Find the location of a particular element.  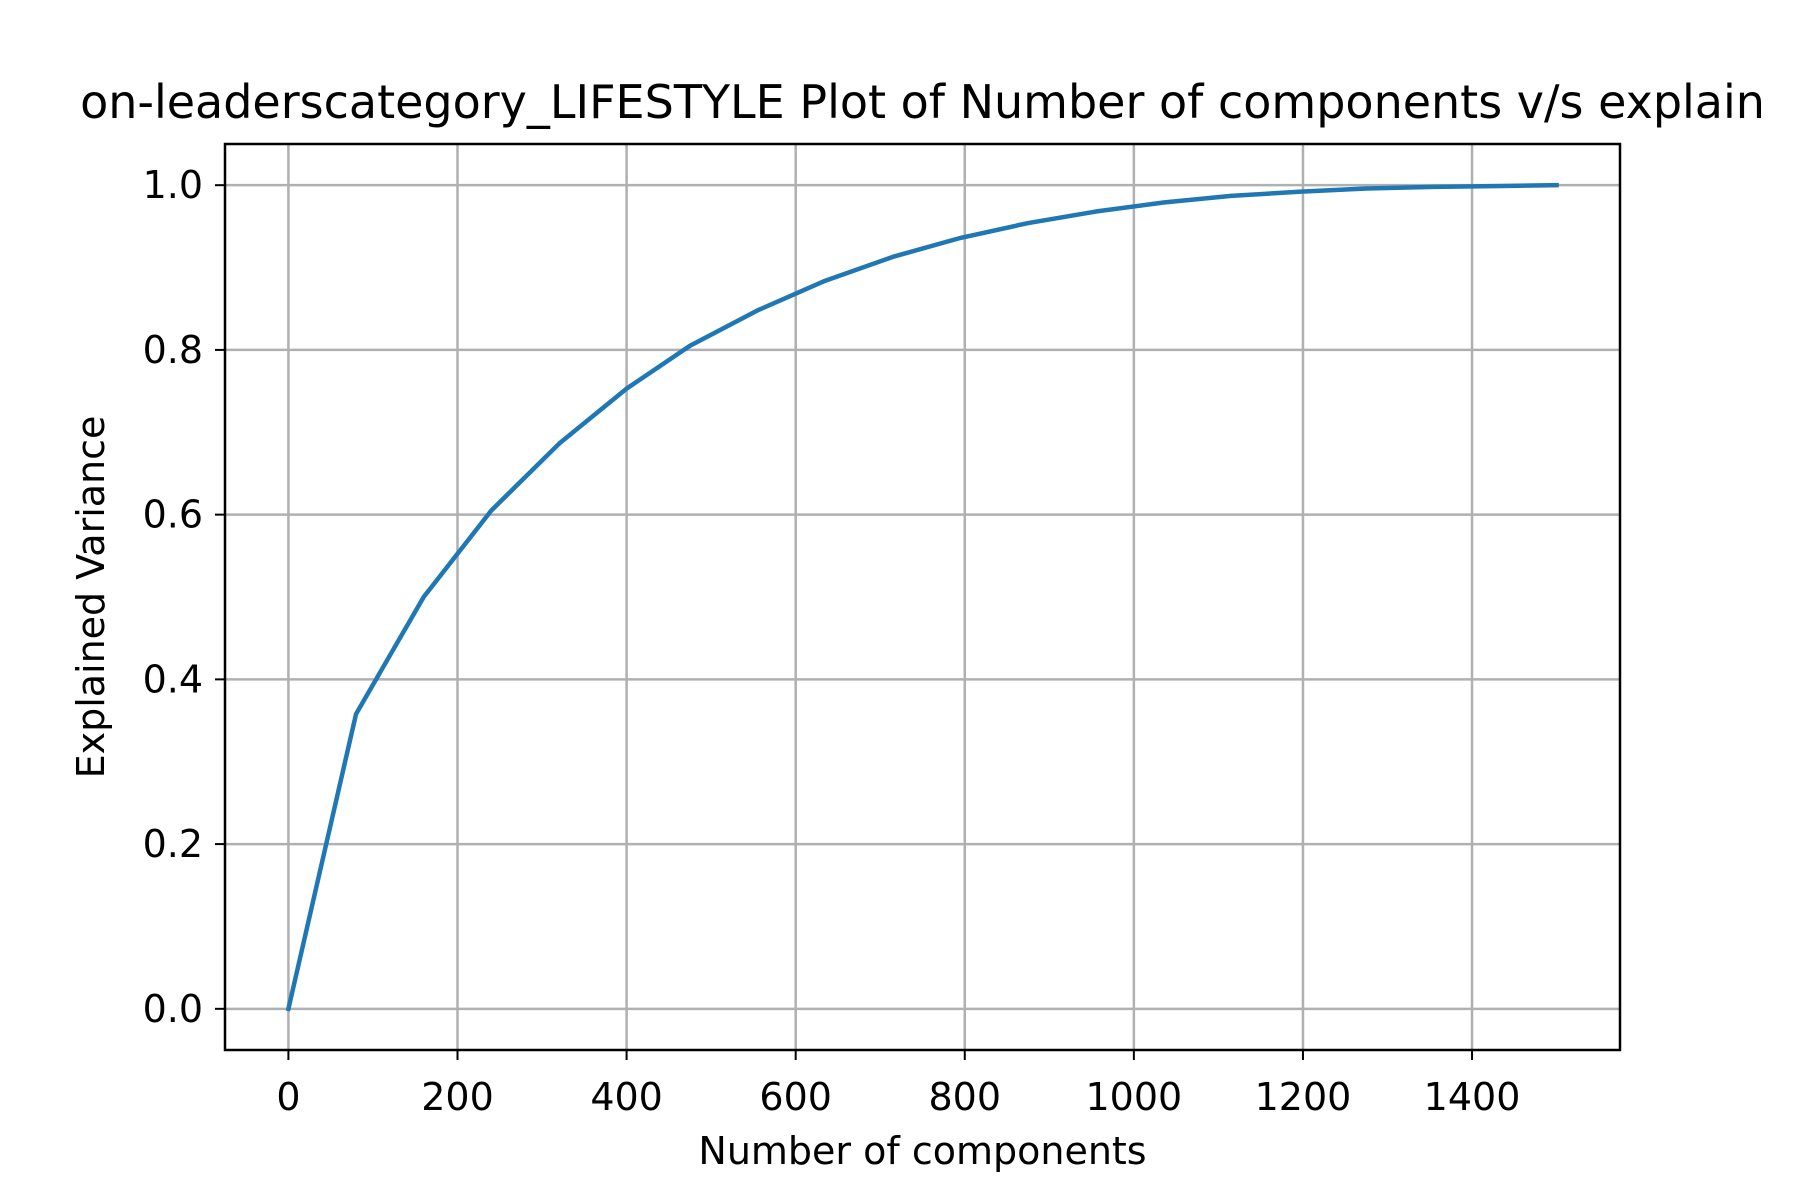

x-tick-label: 1400 is located at coordinates (1472, 1097).